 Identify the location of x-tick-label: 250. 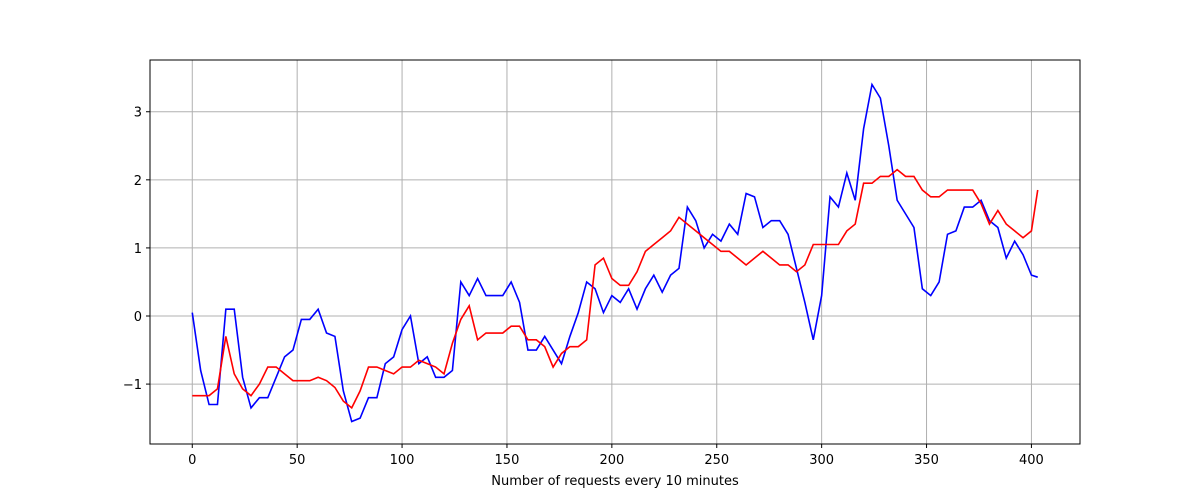
(716, 460).